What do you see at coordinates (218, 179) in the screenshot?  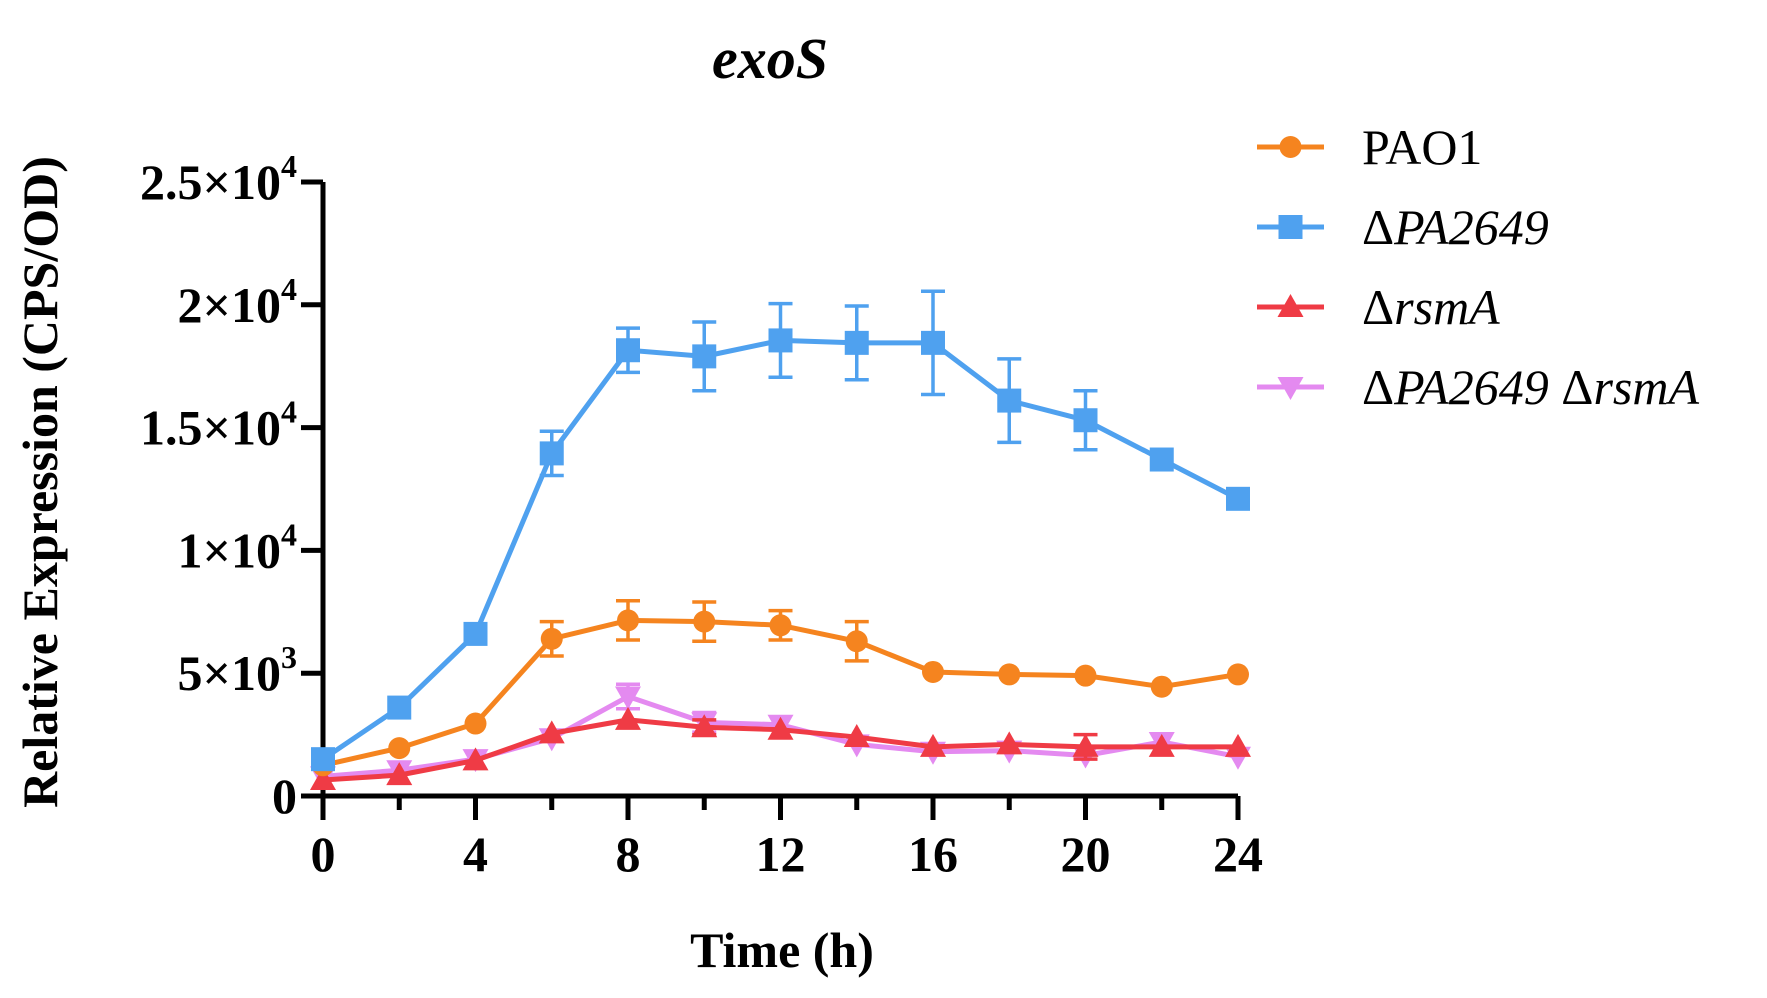 I see `y-tick-label: 2.5×10⁴` at bounding box center [218, 179].